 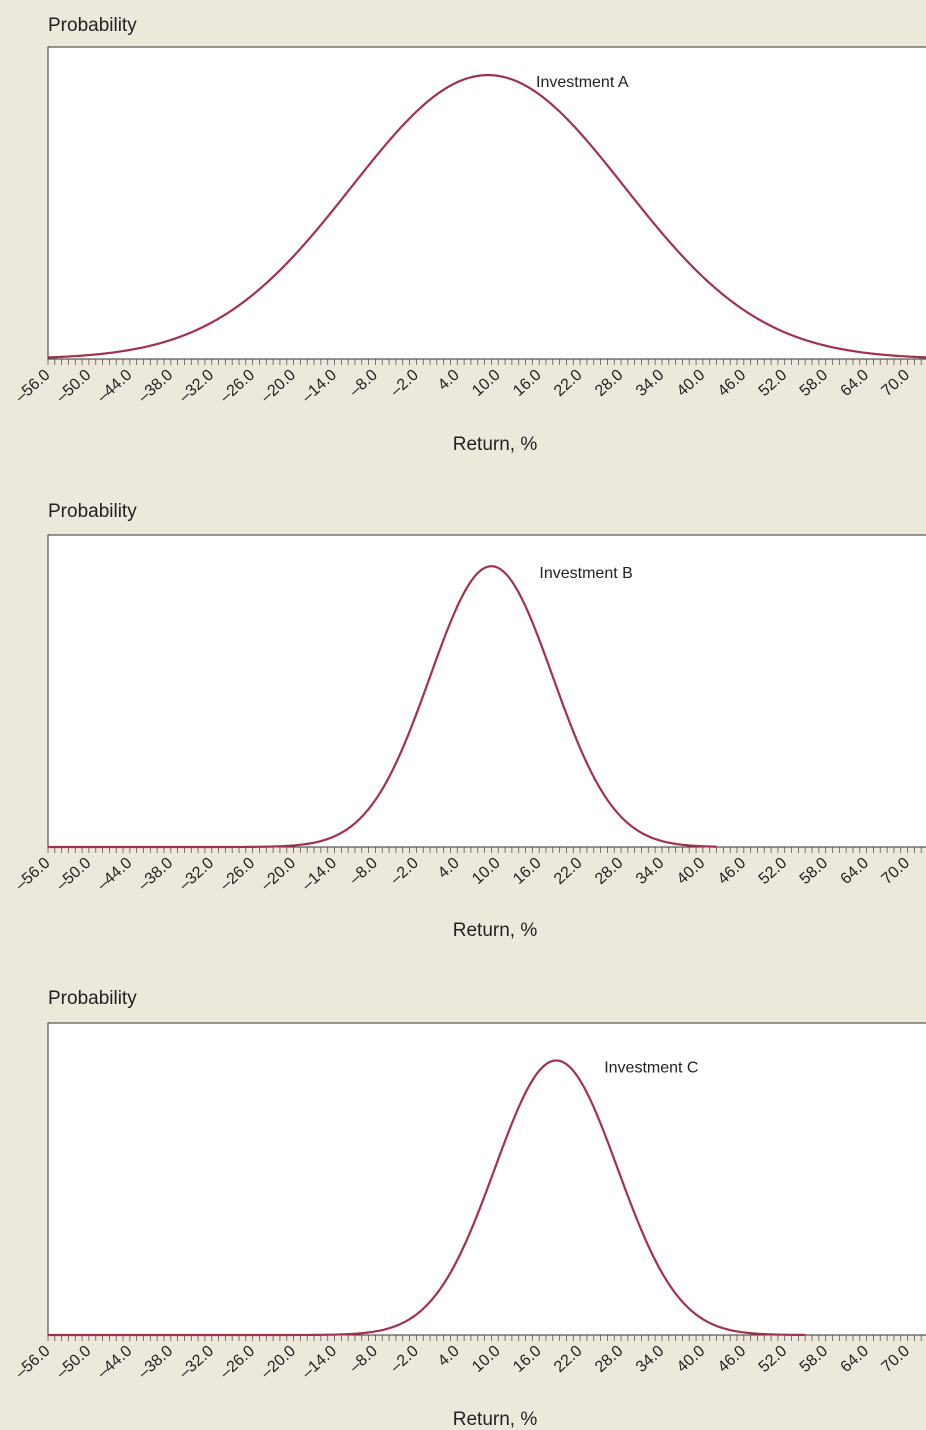 What do you see at coordinates (582, 82) in the screenshot?
I see `series-label: Investment A` at bounding box center [582, 82].